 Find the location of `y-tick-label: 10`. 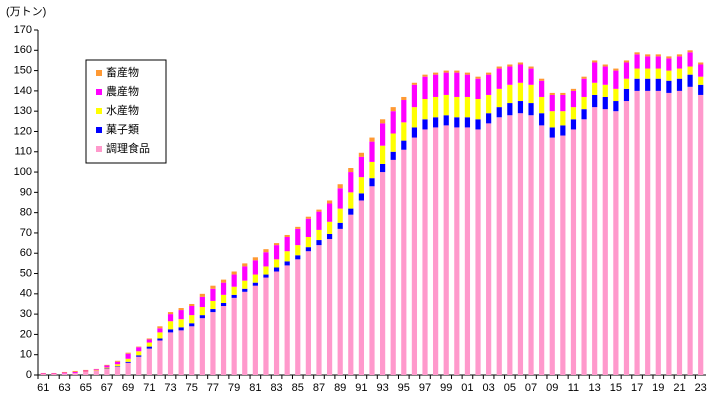

y-tick-label: 10 is located at coordinates (26, 355).